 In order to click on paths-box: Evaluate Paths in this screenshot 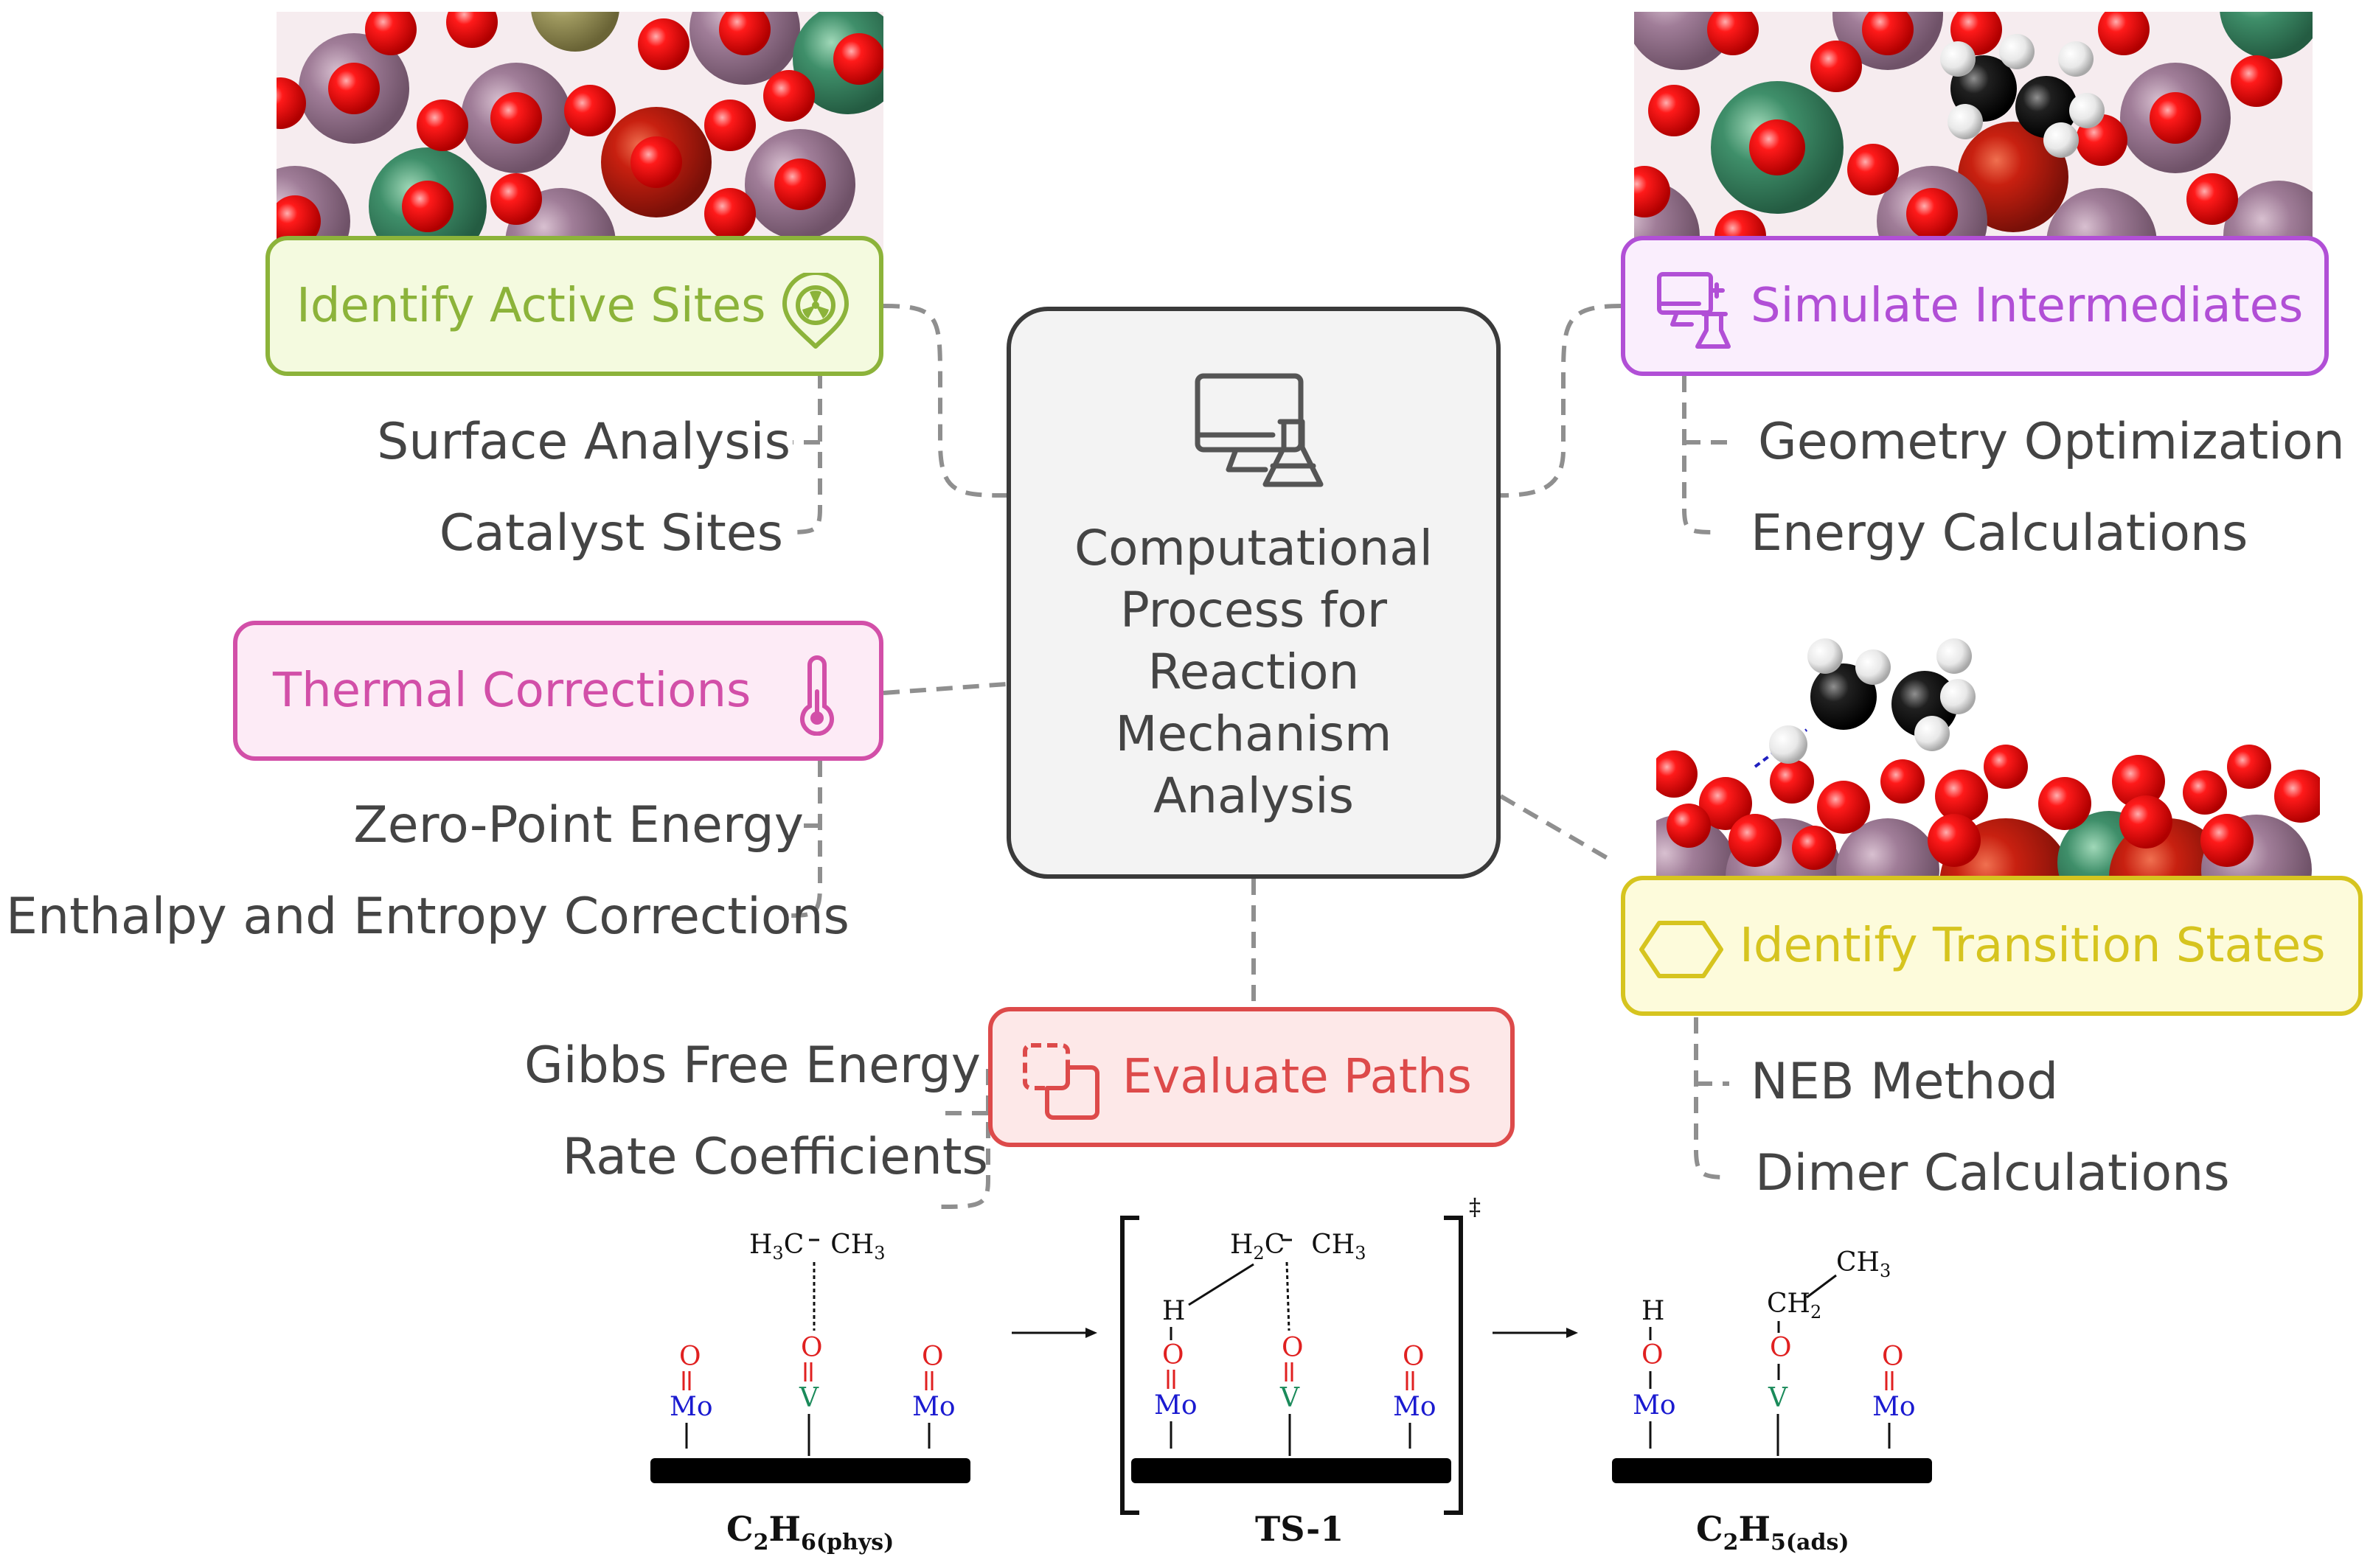, I will do `click(1251, 1077)`.